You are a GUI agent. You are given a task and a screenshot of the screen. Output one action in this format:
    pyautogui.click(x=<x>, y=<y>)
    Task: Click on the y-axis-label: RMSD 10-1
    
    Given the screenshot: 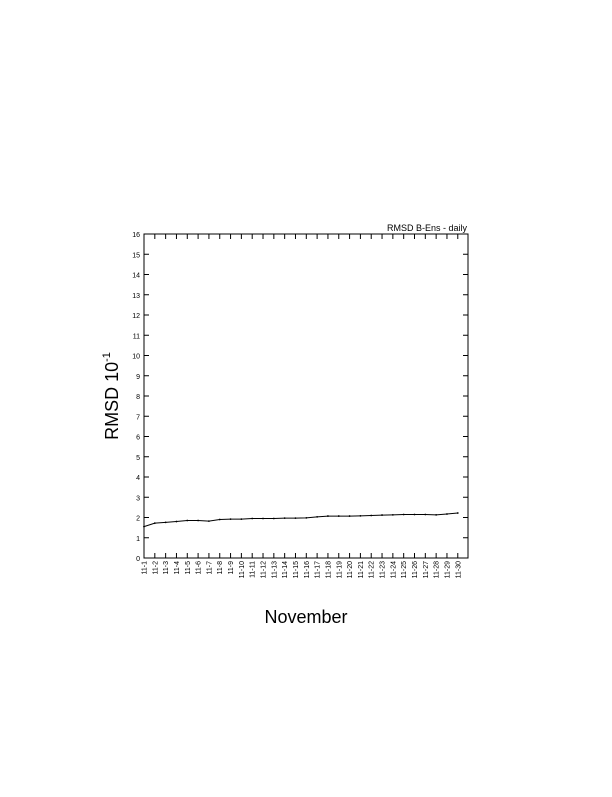 What is the action you would take?
    pyautogui.click(x=111, y=396)
    